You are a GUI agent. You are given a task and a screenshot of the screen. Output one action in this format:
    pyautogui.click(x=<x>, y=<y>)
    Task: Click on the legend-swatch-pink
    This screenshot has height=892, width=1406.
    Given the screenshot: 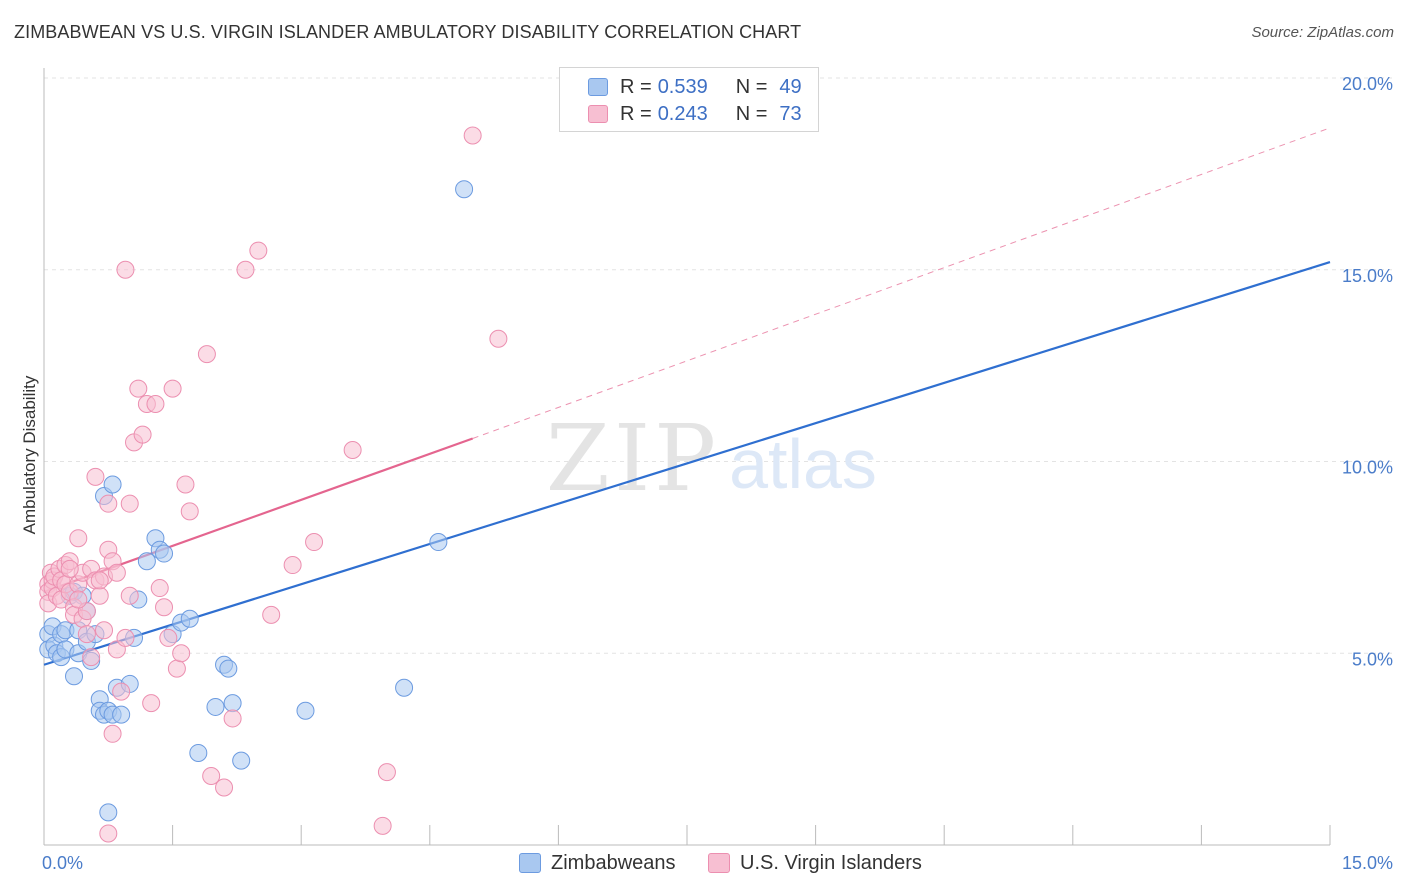 What is the action you would take?
    pyautogui.click(x=598, y=114)
    